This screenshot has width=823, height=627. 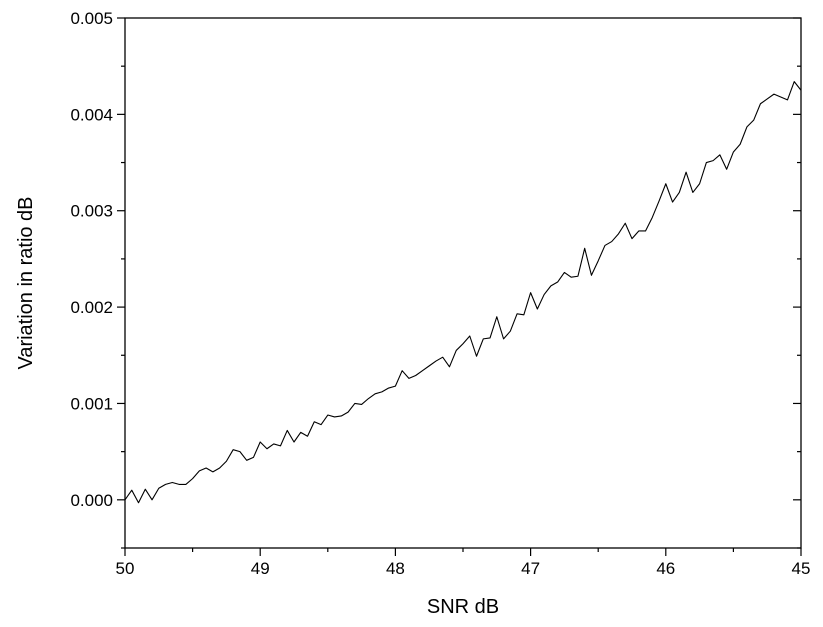 I want to click on y-tick-label: 0.001, so click(x=91, y=403).